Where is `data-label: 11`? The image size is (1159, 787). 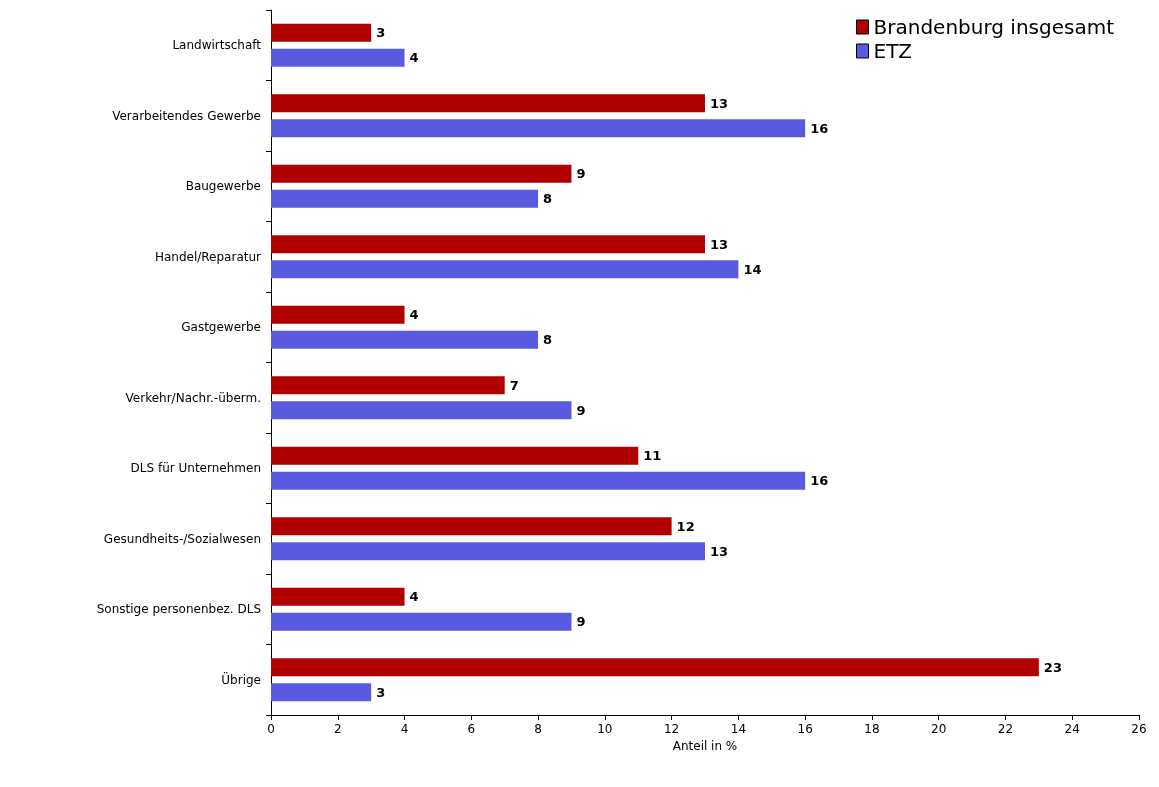 data-label: 11 is located at coordinates (652, 456).